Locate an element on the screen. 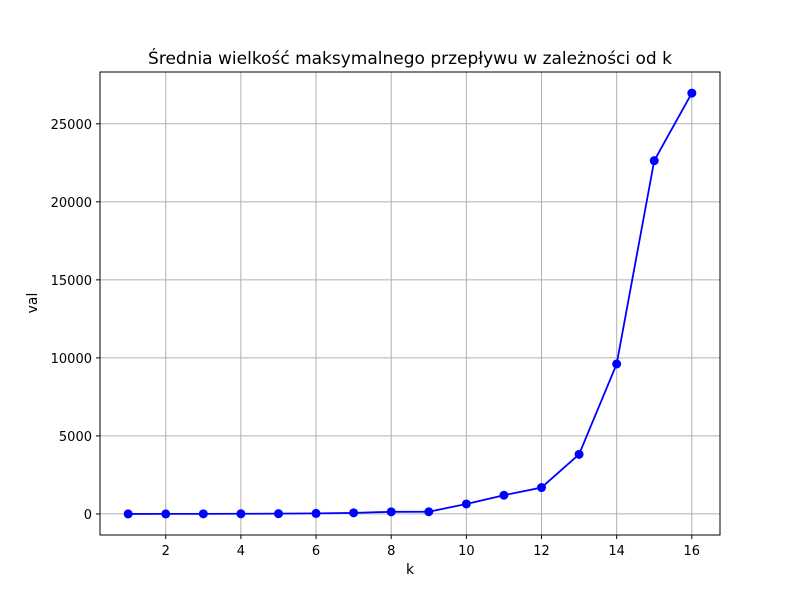 Image resolution: width=800 pixels, height=600 pixels. x-tick-label: 8 is located at coordinates (391, 551).